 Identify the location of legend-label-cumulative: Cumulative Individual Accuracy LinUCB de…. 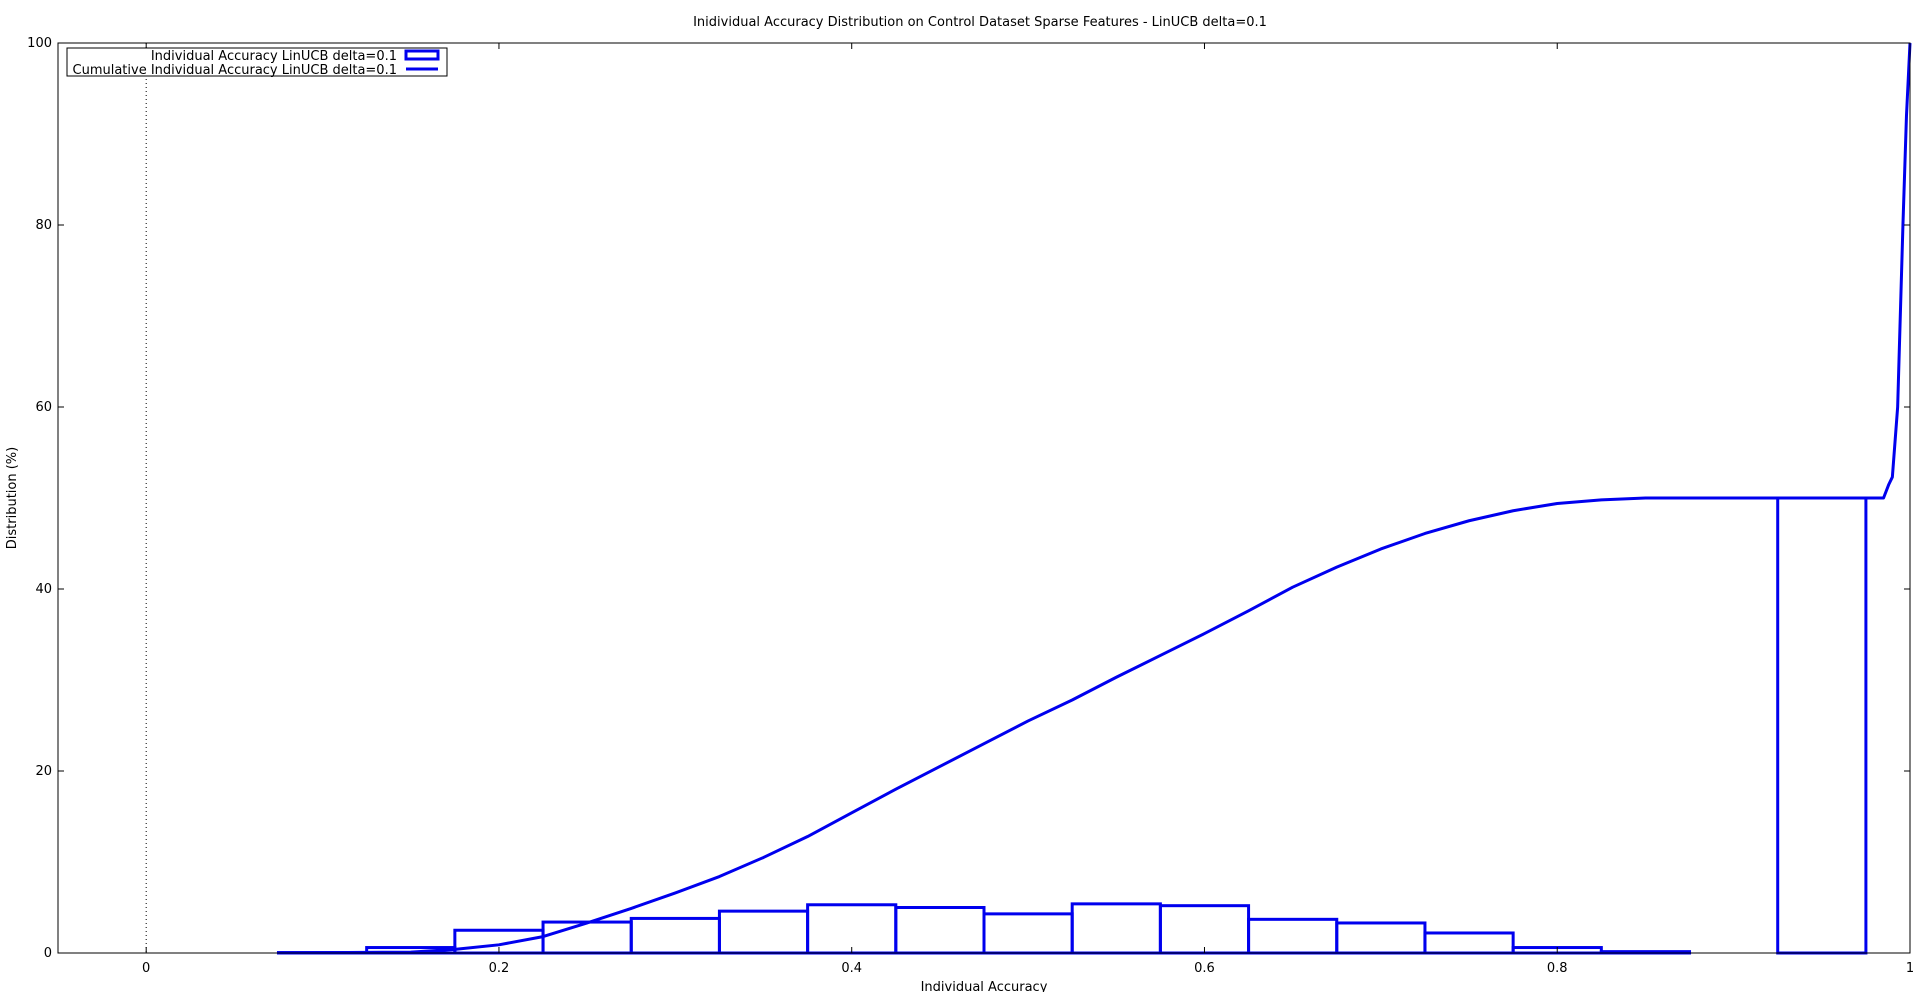
(235, 70).